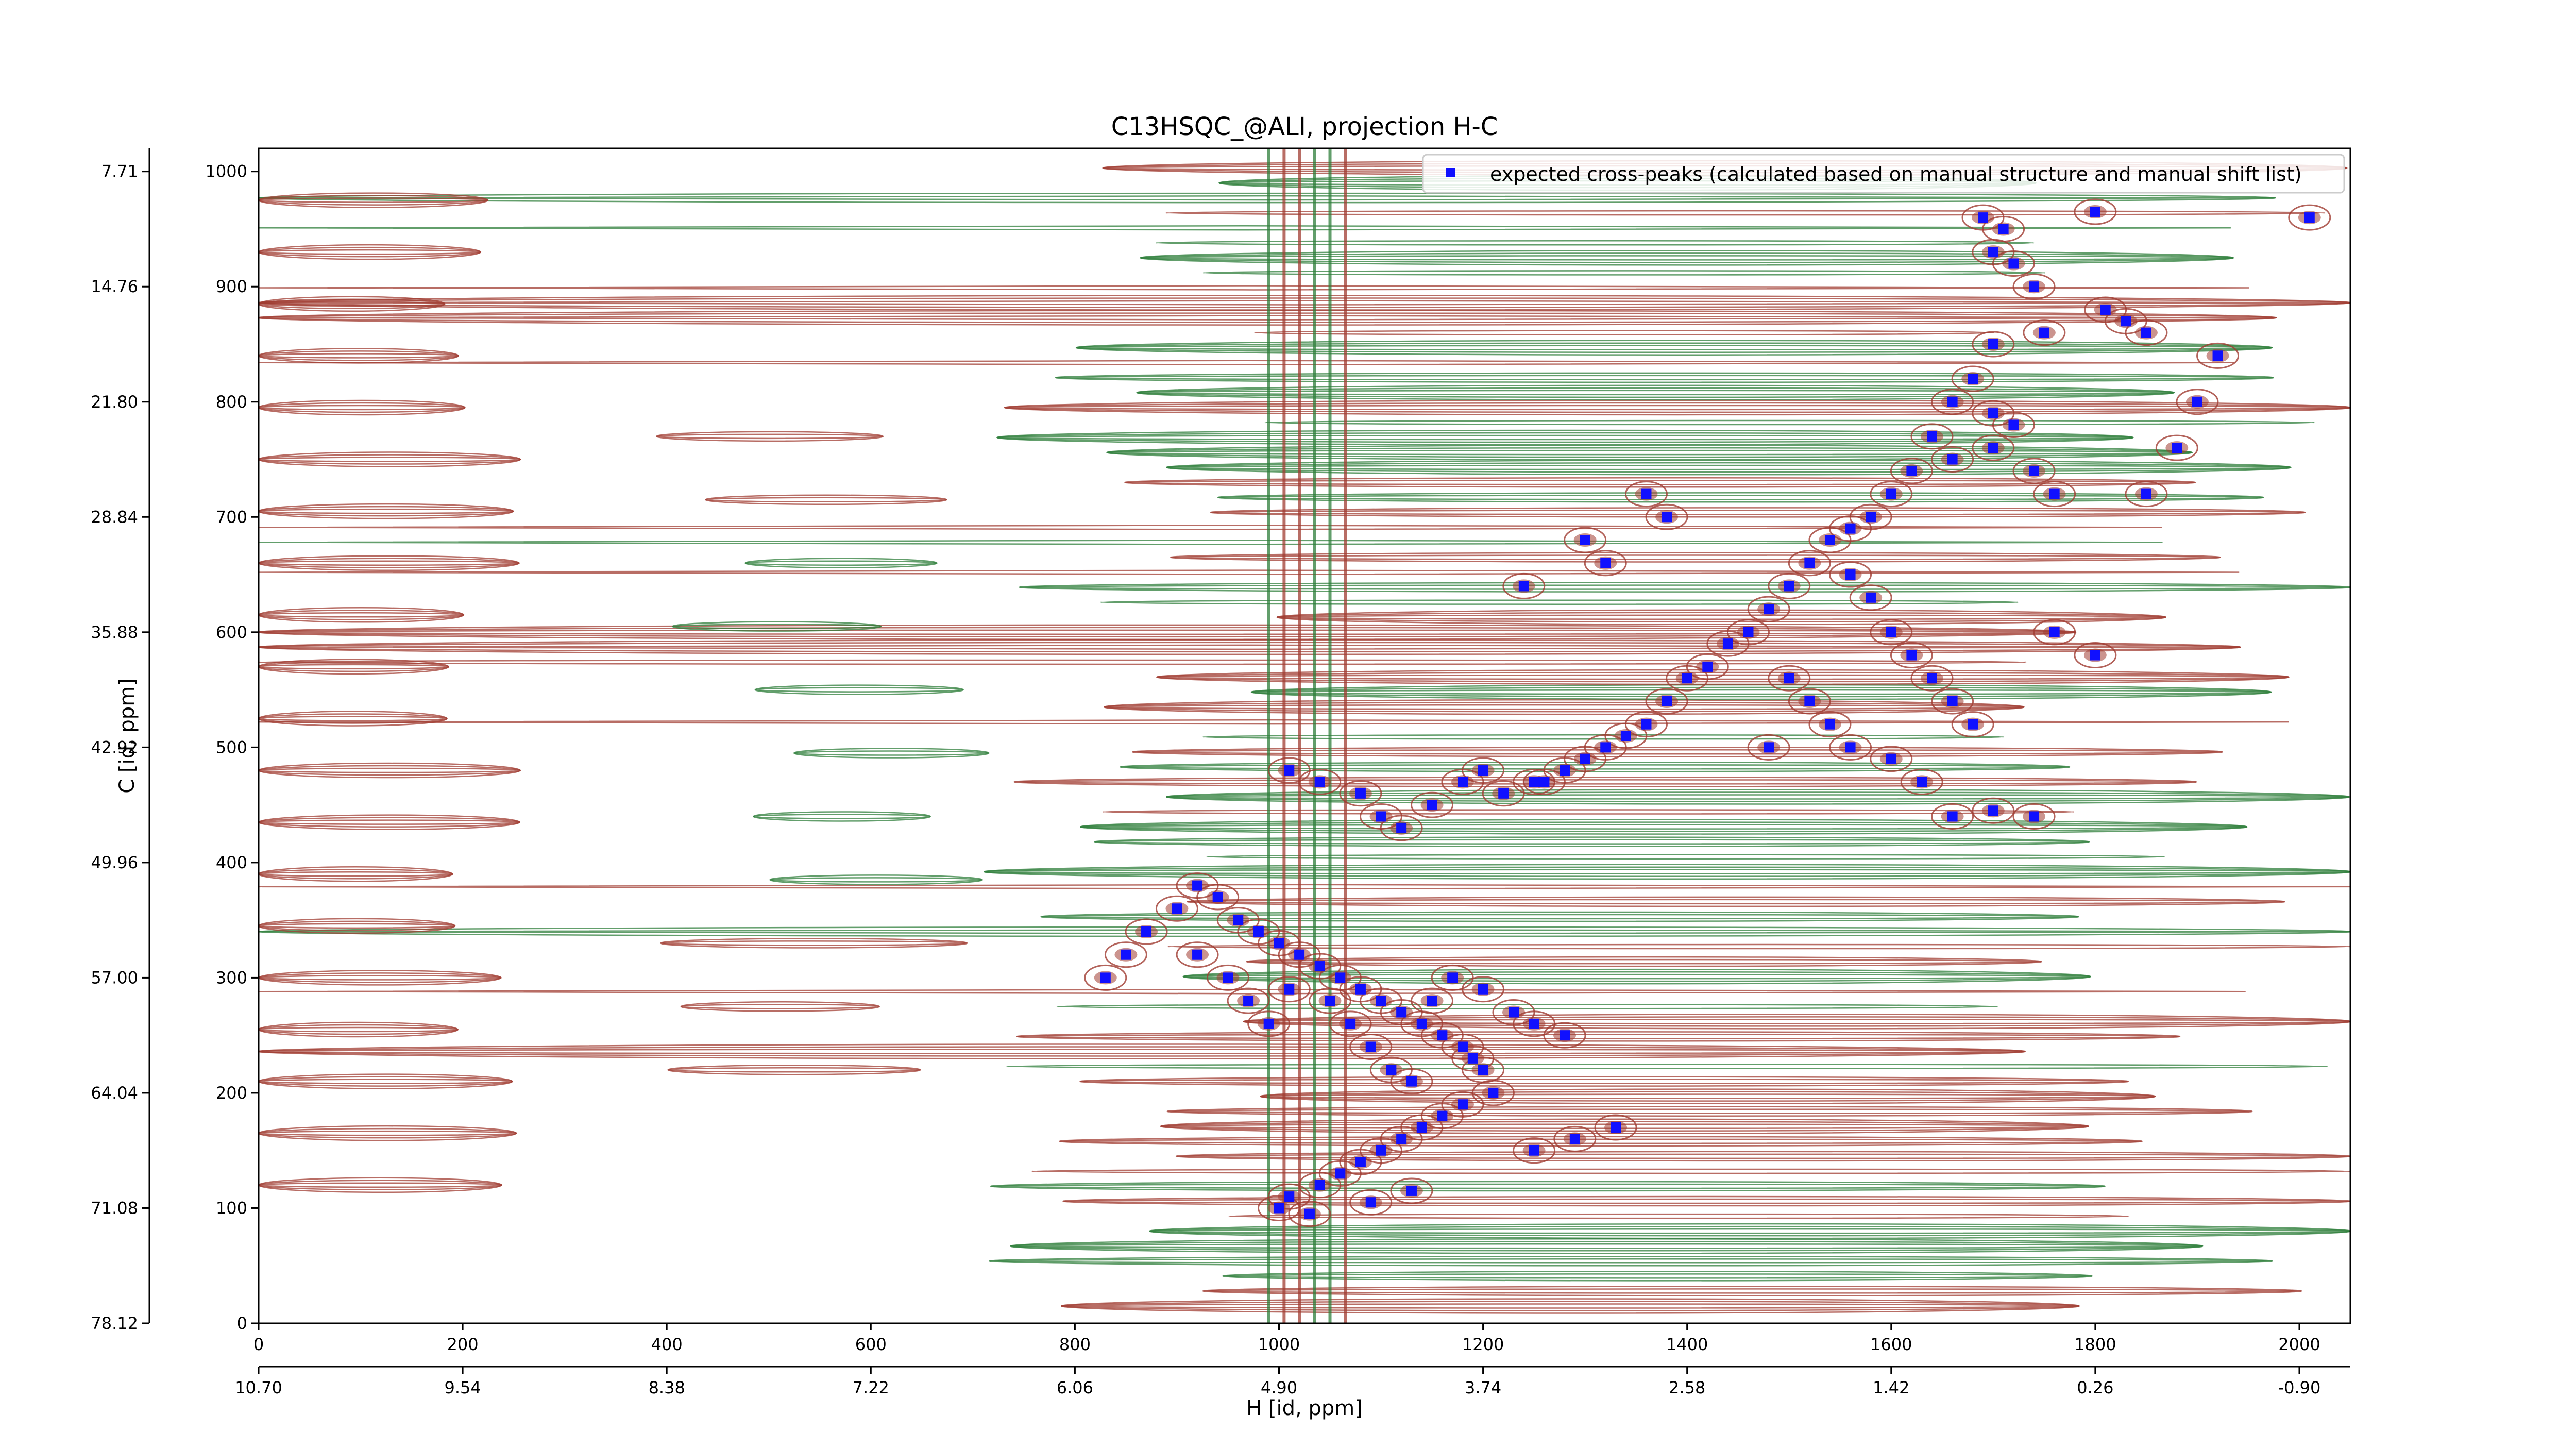  I want to click on x-ppm-tick-label: 2.58, so click(1687, 1387).